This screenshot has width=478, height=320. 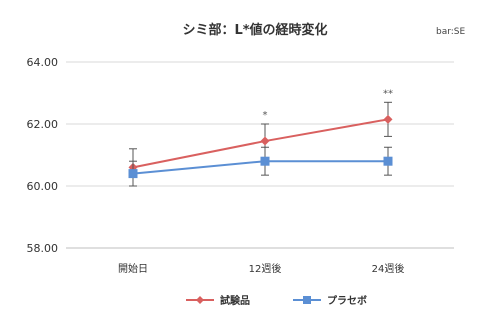 I want to click on series-group, so click(x=260, y=144).